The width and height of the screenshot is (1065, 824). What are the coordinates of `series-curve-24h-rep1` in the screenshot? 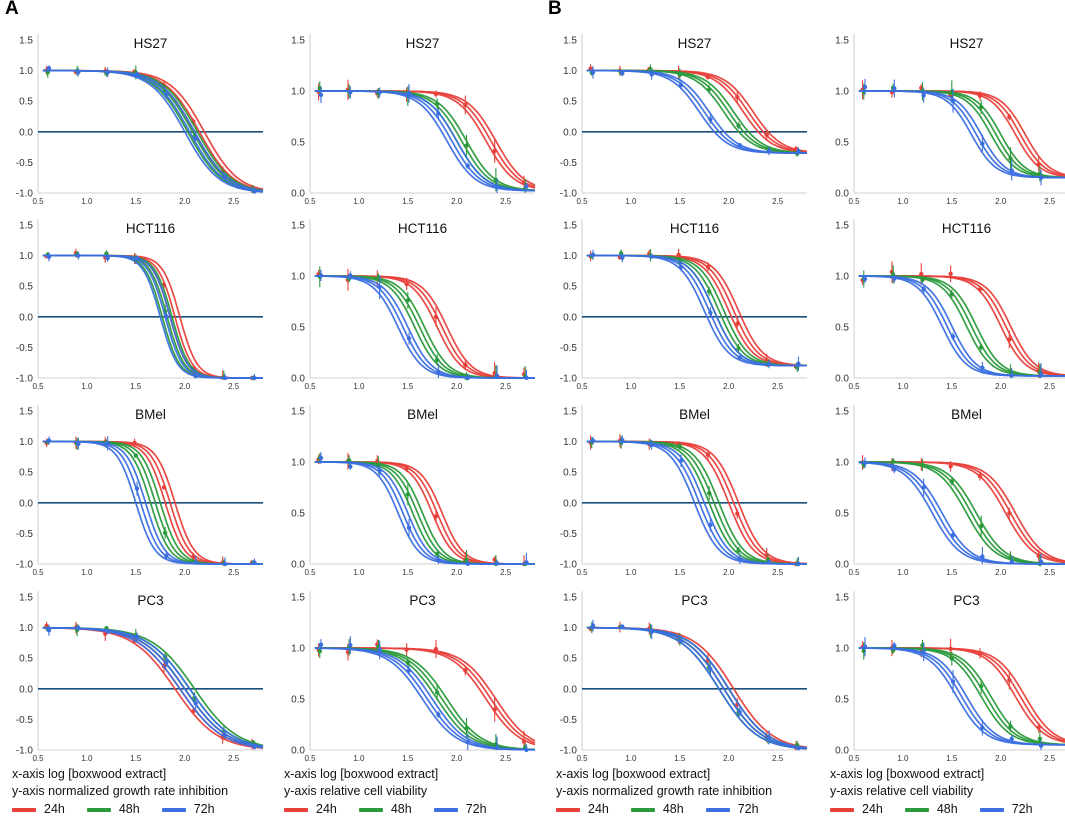 It's located at (425, 139).